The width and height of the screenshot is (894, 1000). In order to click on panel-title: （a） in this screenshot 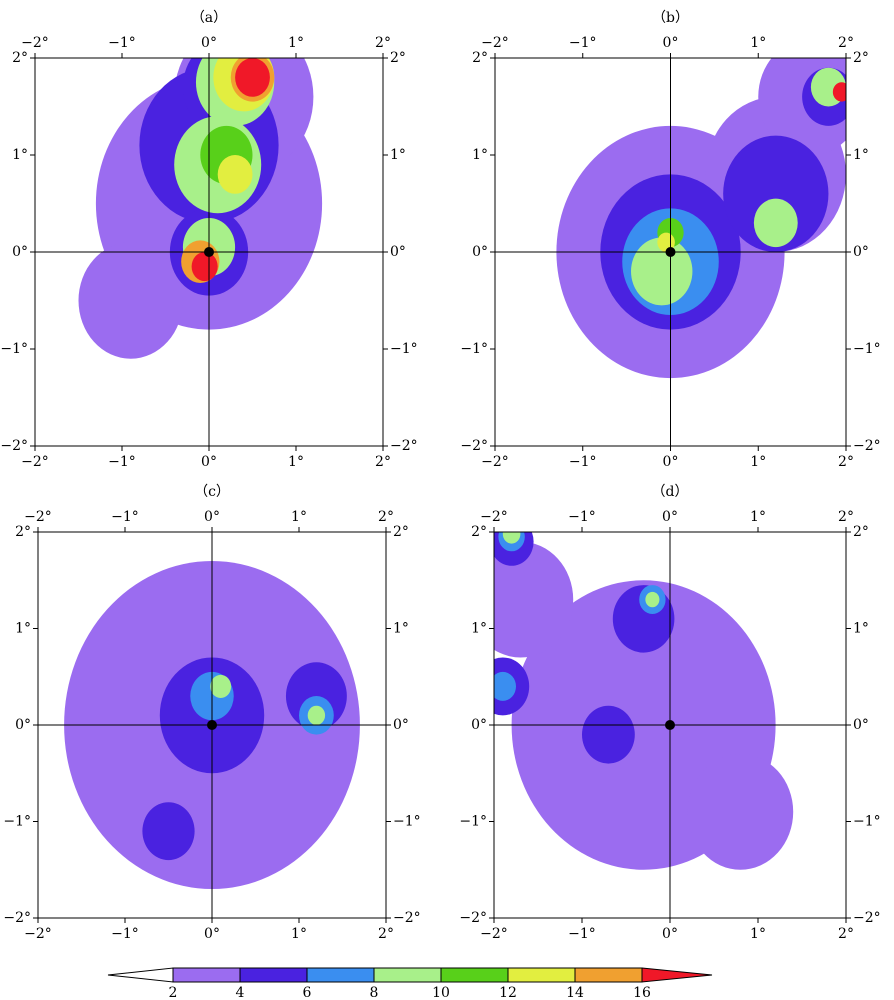, I will do `click(209, 18)`.